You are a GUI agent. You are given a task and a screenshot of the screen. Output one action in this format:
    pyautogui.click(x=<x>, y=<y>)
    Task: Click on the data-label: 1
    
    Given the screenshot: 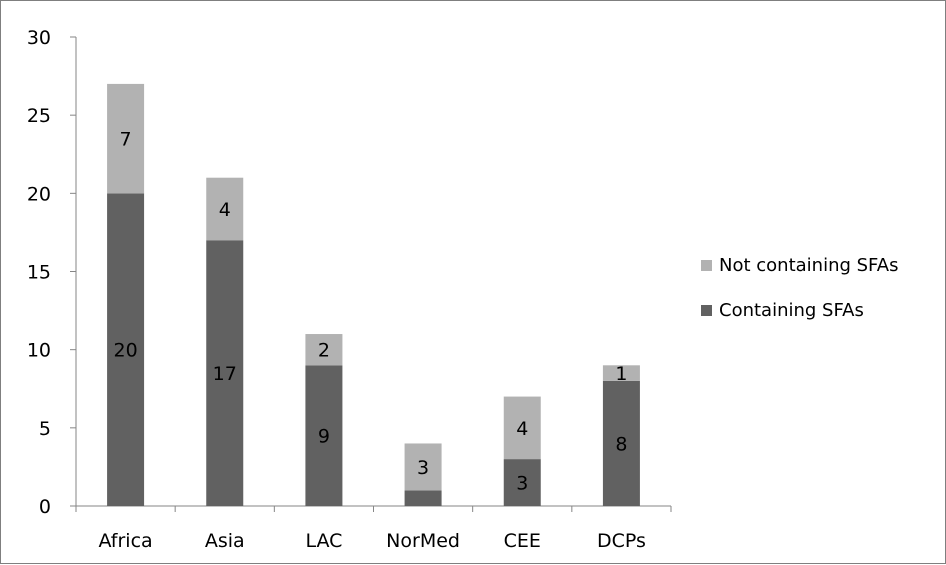 What is the action you would take?
    pyautogui.click(x=621, y=374)
    